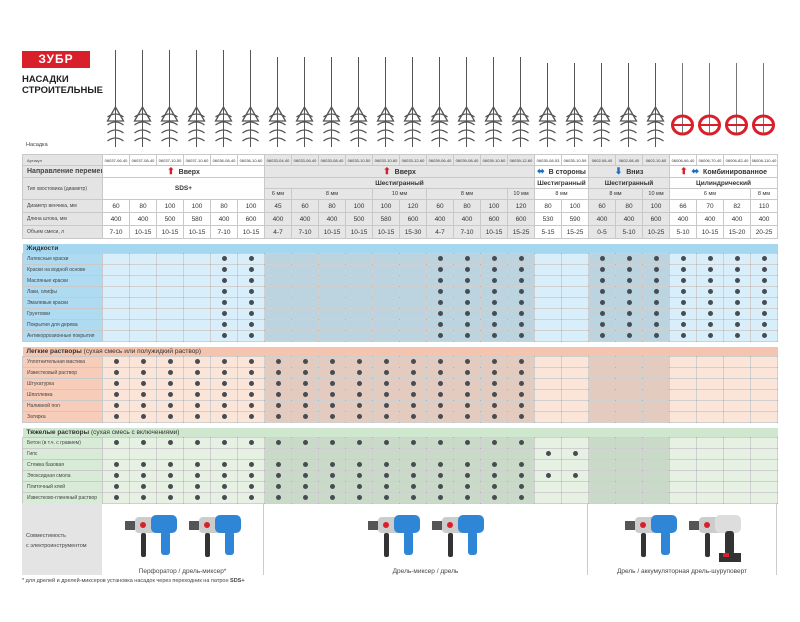  What do you see at coordinates (332, 194) in the screenshot?
I see `shank-size-cell: 8 мм` at bounding box center [332, 194].